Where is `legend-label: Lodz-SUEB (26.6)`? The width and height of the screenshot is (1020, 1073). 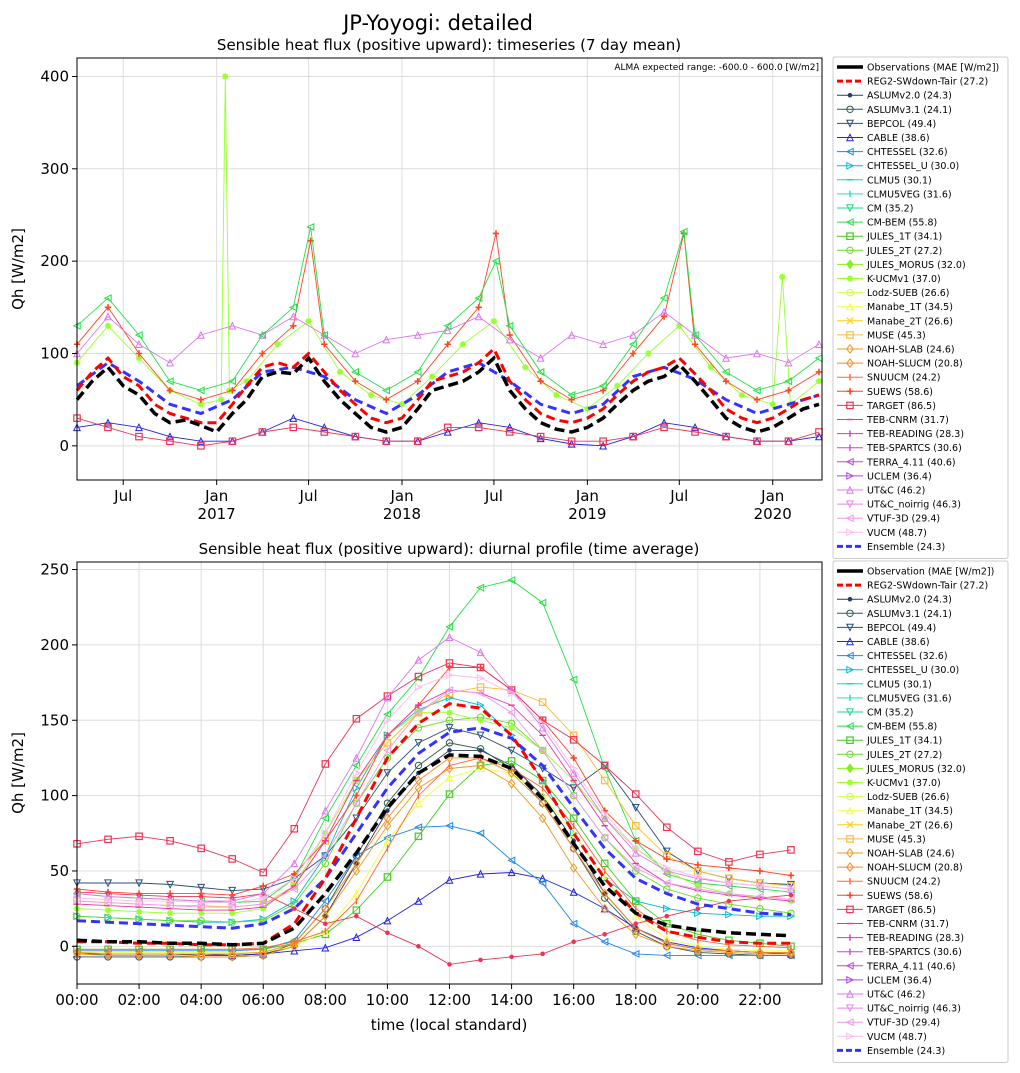
legend-label: Lodz-SUEB (26.6) is located at coordinates (908, 293).